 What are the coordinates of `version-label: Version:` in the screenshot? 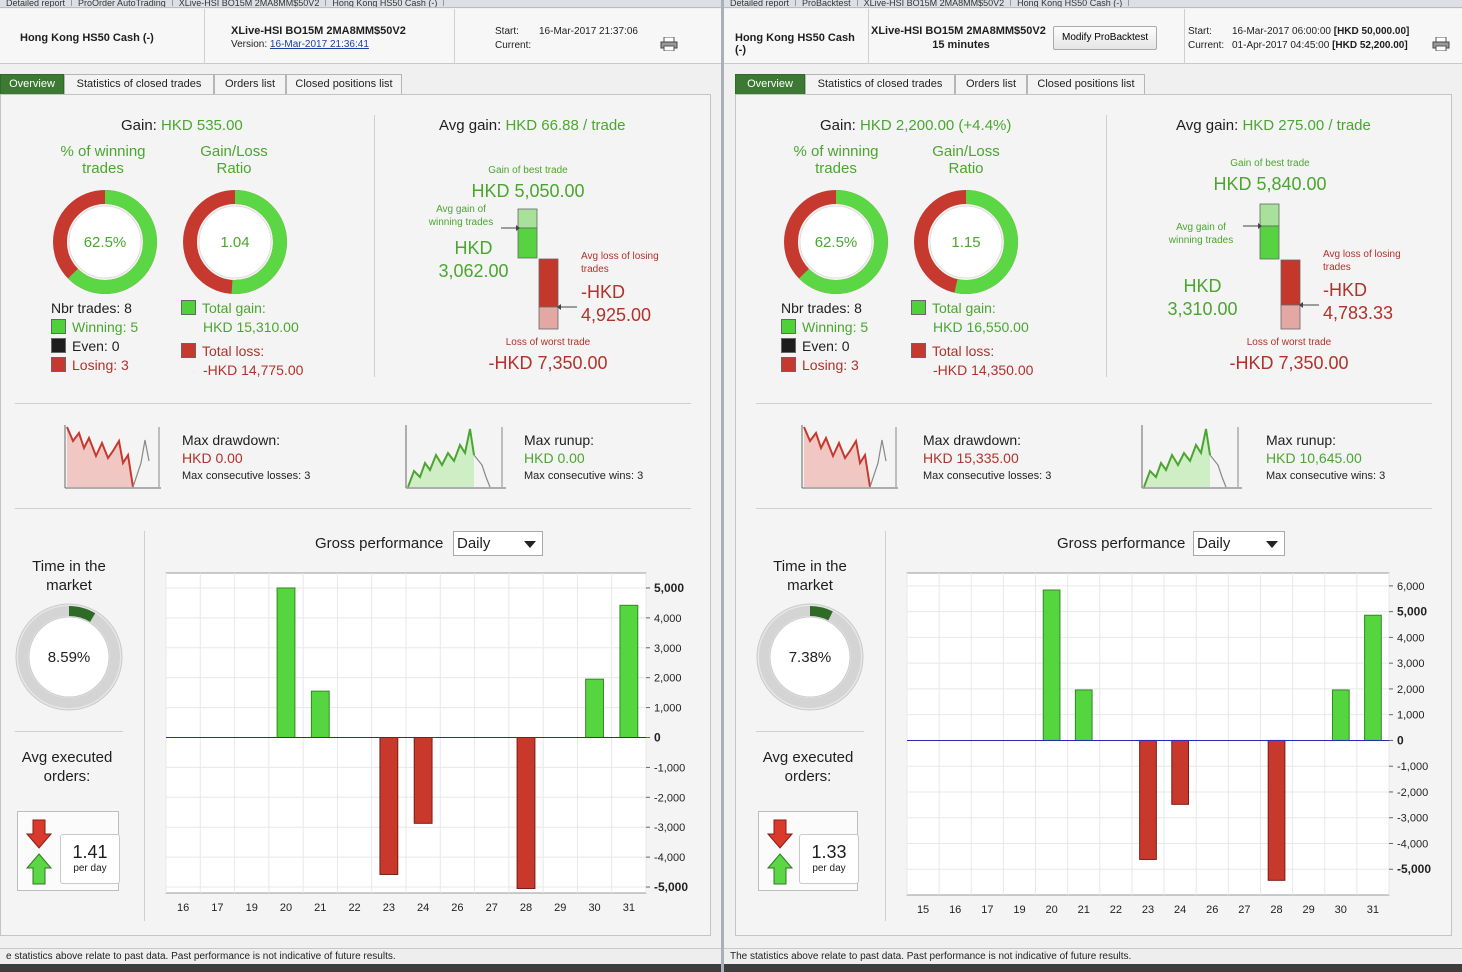 It's located at (249, 44).